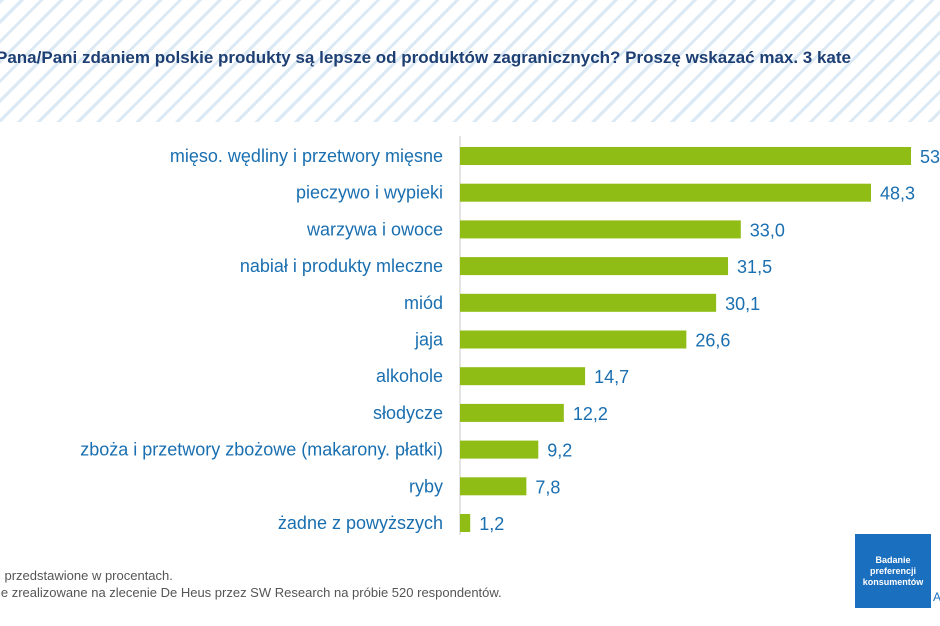 The height and width of the screenshot is (626, 940). Describe the element at coordinates (86, 575) in the screenshot. I see `footnote-1: i przedstawione w procentach.` at that location.